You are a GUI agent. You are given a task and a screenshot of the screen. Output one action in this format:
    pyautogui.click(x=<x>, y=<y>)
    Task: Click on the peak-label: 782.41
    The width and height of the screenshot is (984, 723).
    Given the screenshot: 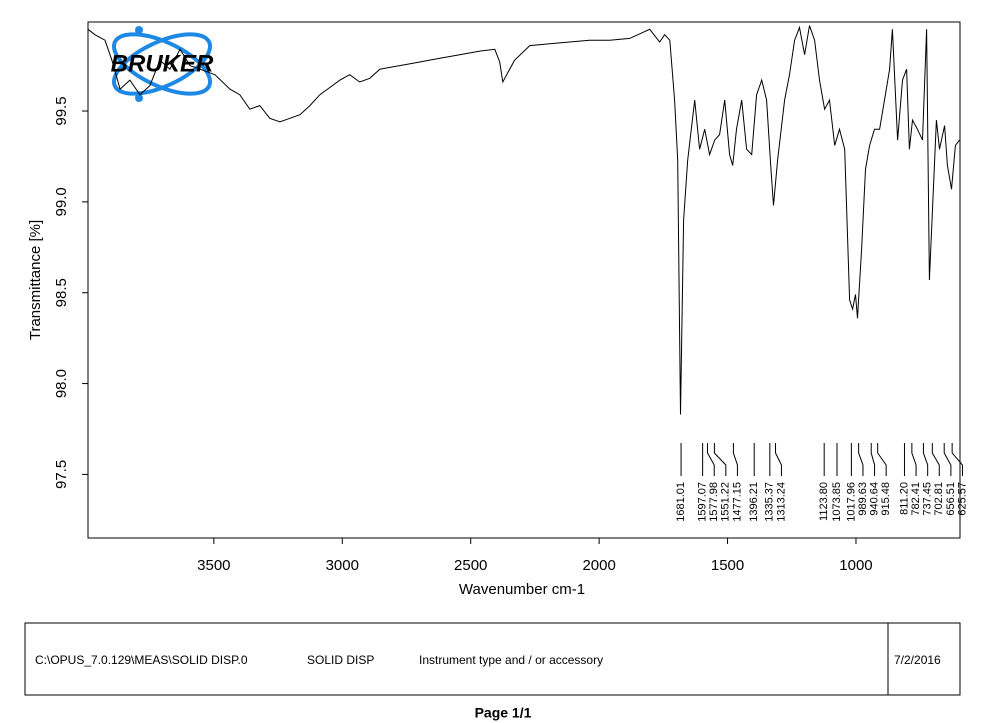 What is the action you would take?
    pyautogui.click(x=916, y=499)
    